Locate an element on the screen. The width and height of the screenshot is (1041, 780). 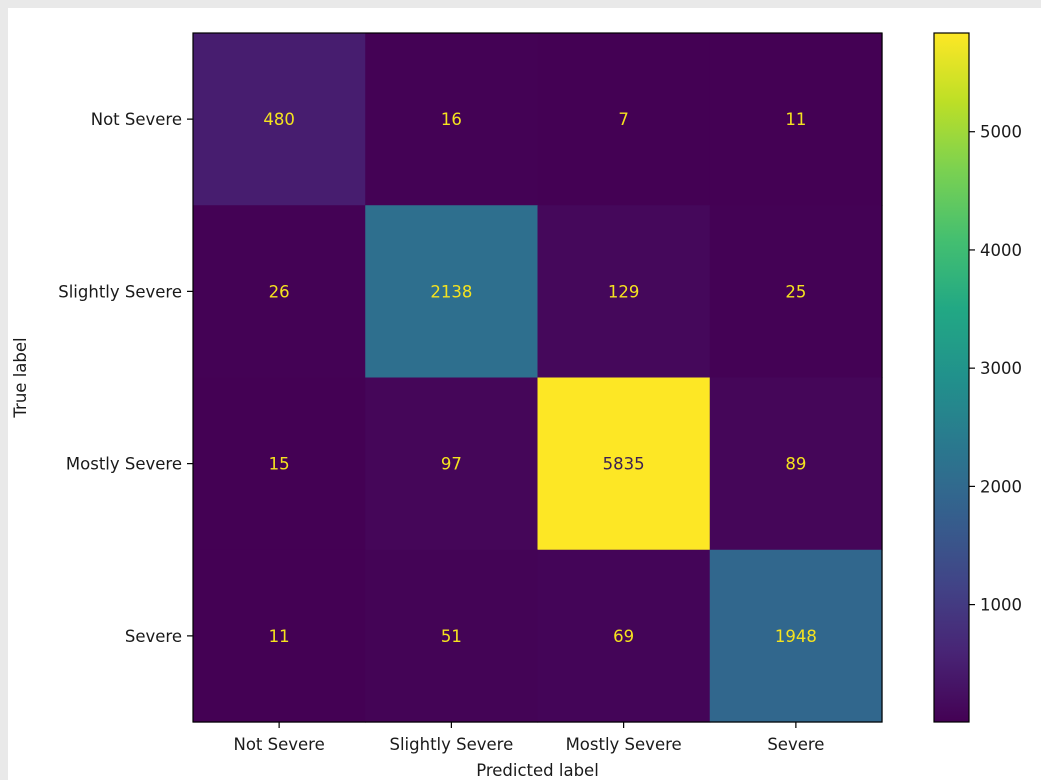
cell-value-1-3: 25 is located at coordinates (795, 291).